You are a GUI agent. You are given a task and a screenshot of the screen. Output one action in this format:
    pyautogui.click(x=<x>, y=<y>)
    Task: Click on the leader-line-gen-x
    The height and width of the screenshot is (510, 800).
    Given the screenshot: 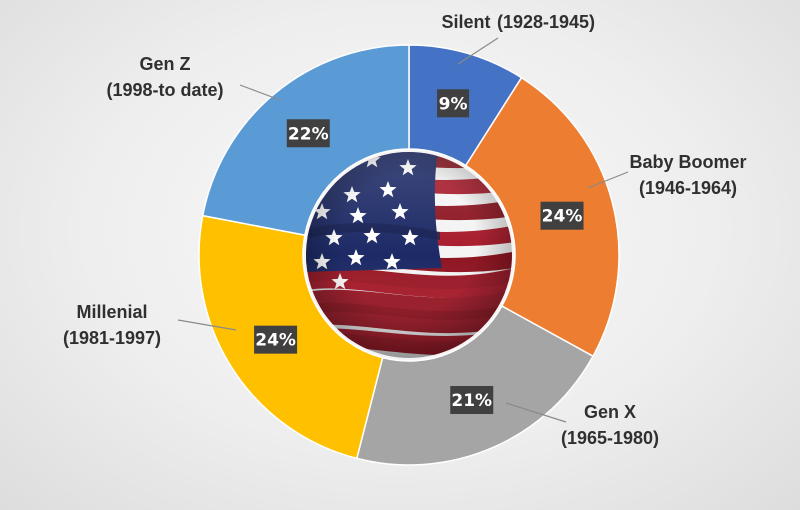 What is the action you would take?
    pyautogui.click(x=536, y=412)
    